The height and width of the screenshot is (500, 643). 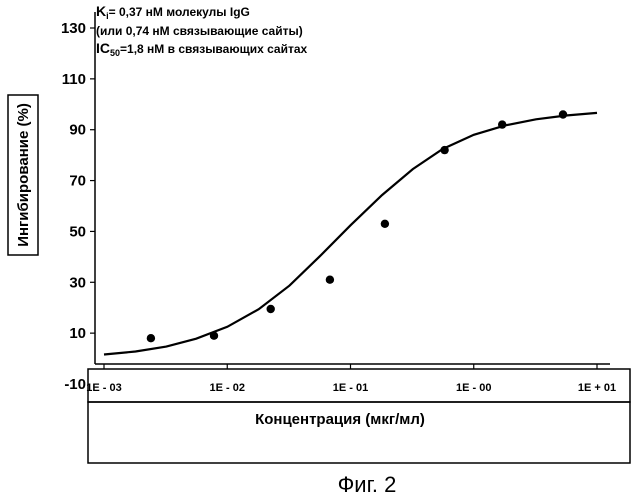 I want to click on y-tick-label: 70, so click(x=77, y=181).